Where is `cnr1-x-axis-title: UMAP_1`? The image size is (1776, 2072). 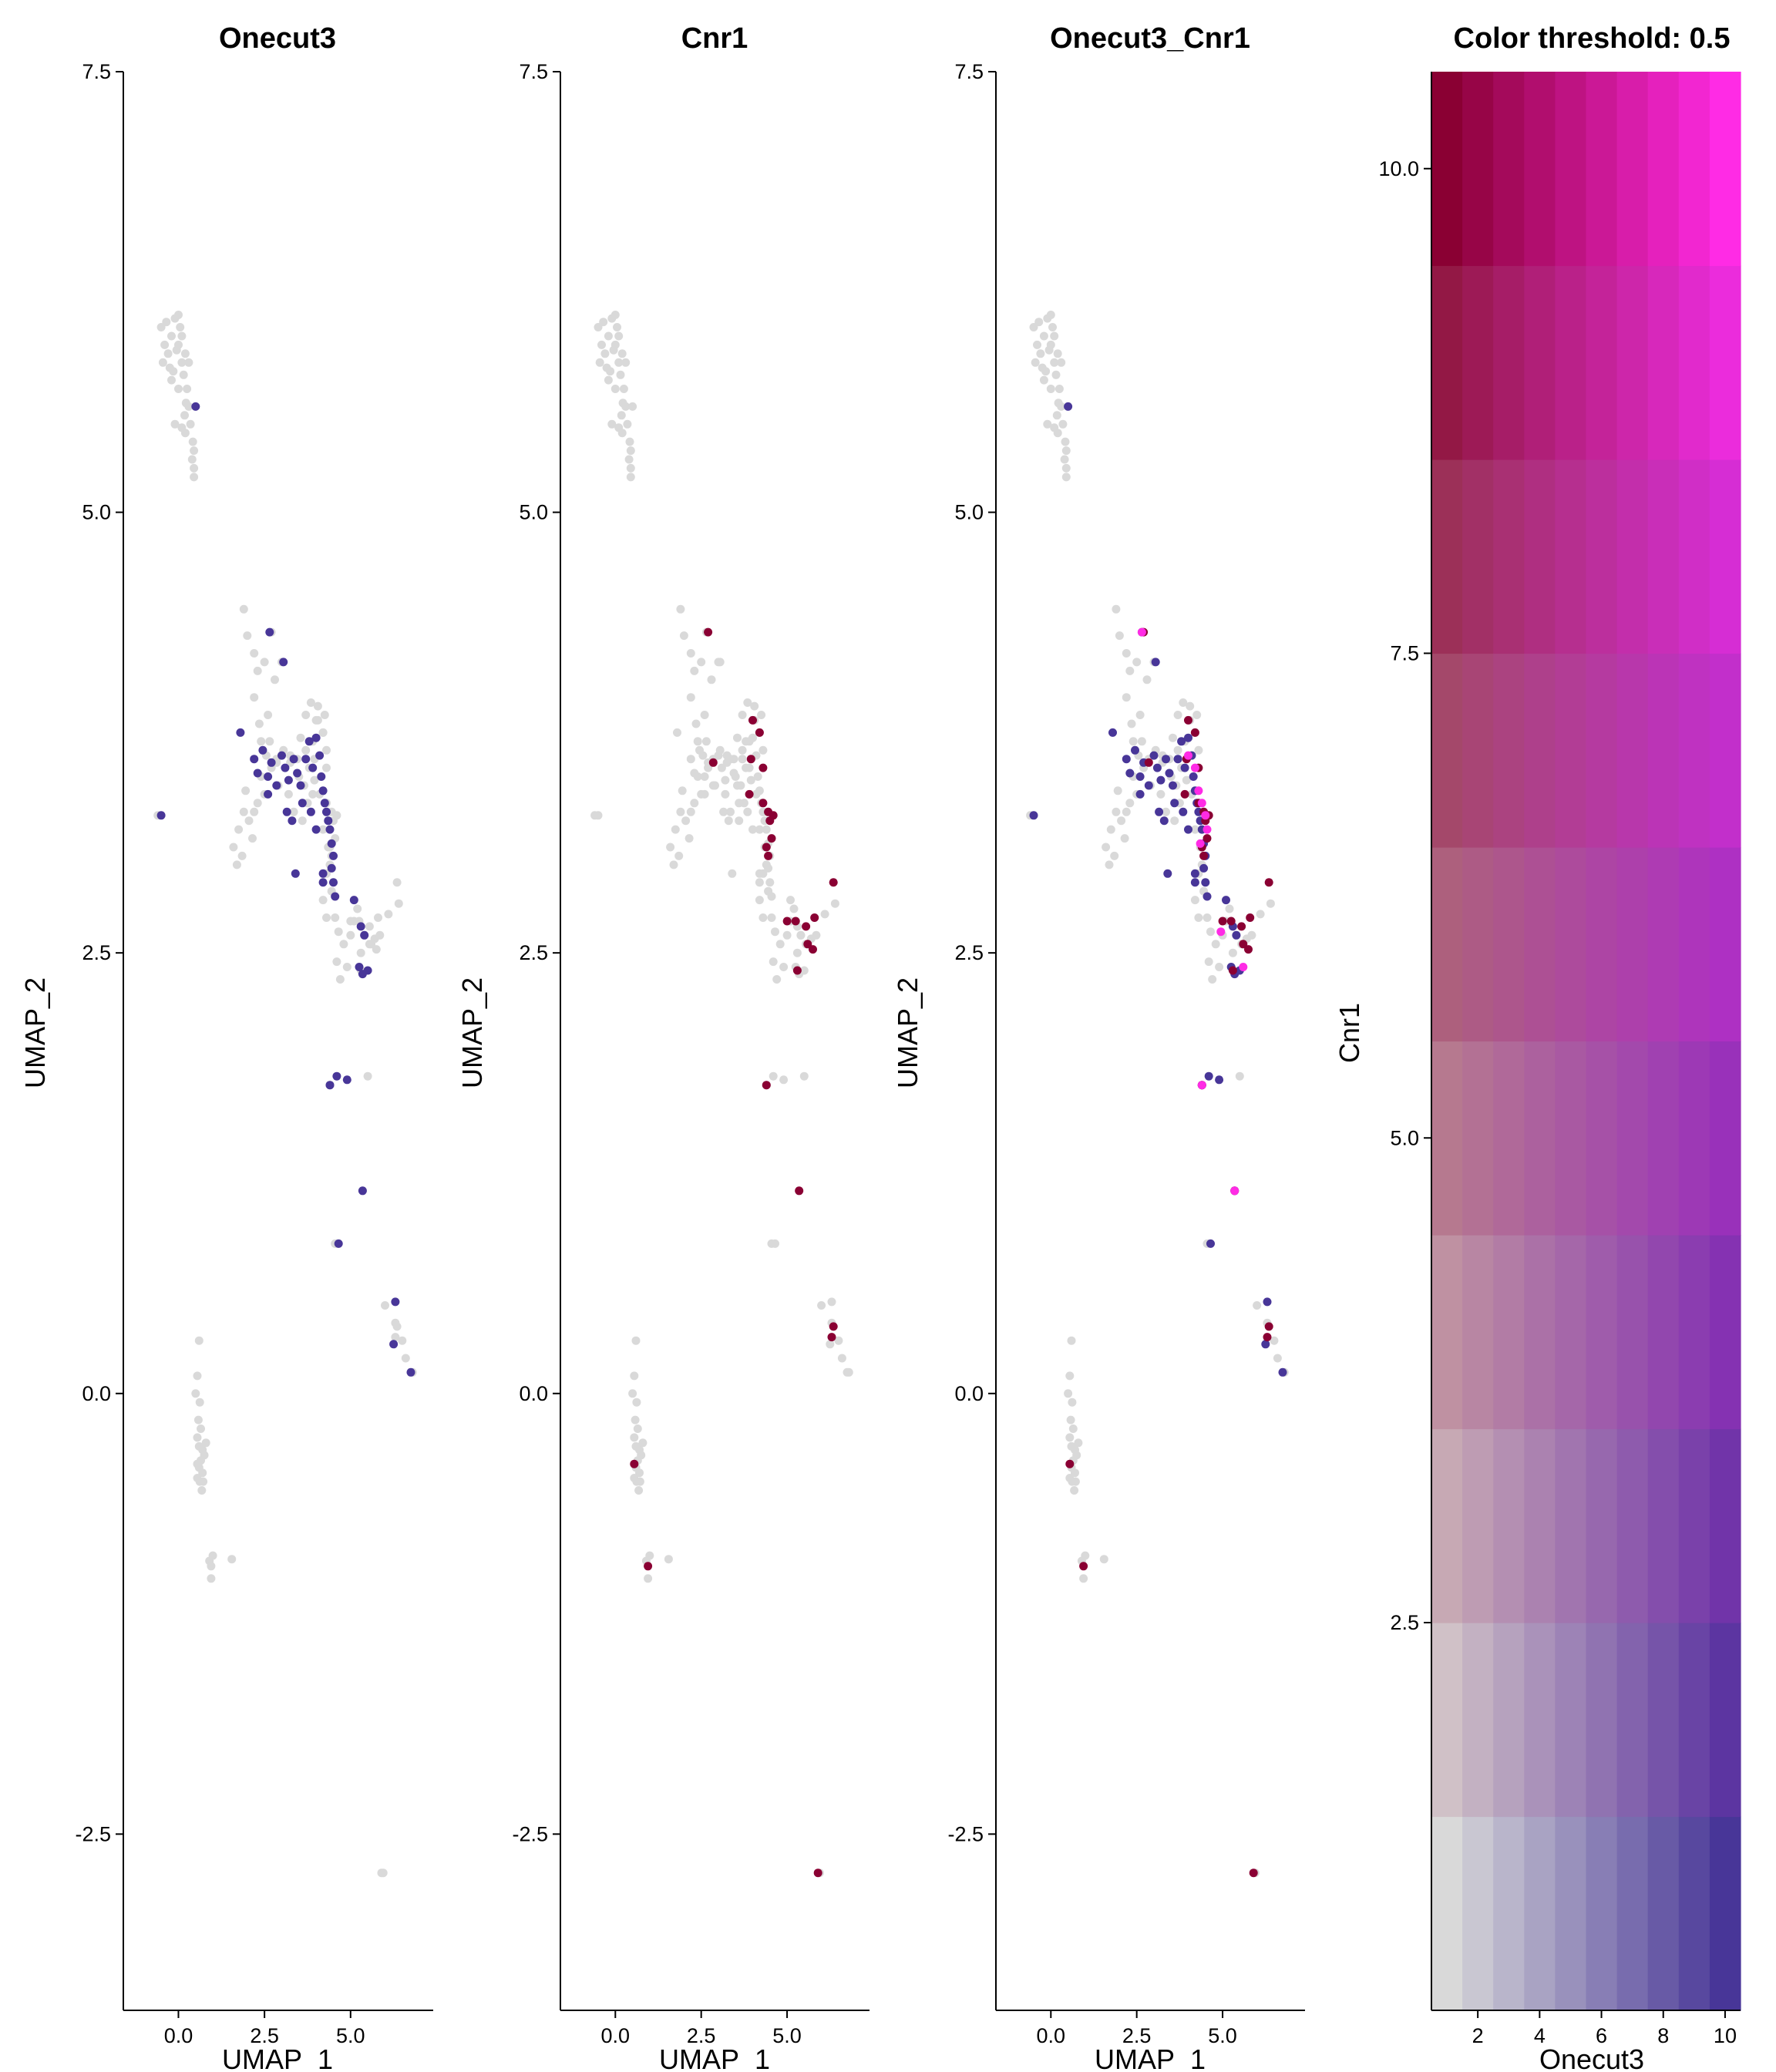 cnr1-x-axis-title: UMAP_1 is located at coordinates (715, 2057).